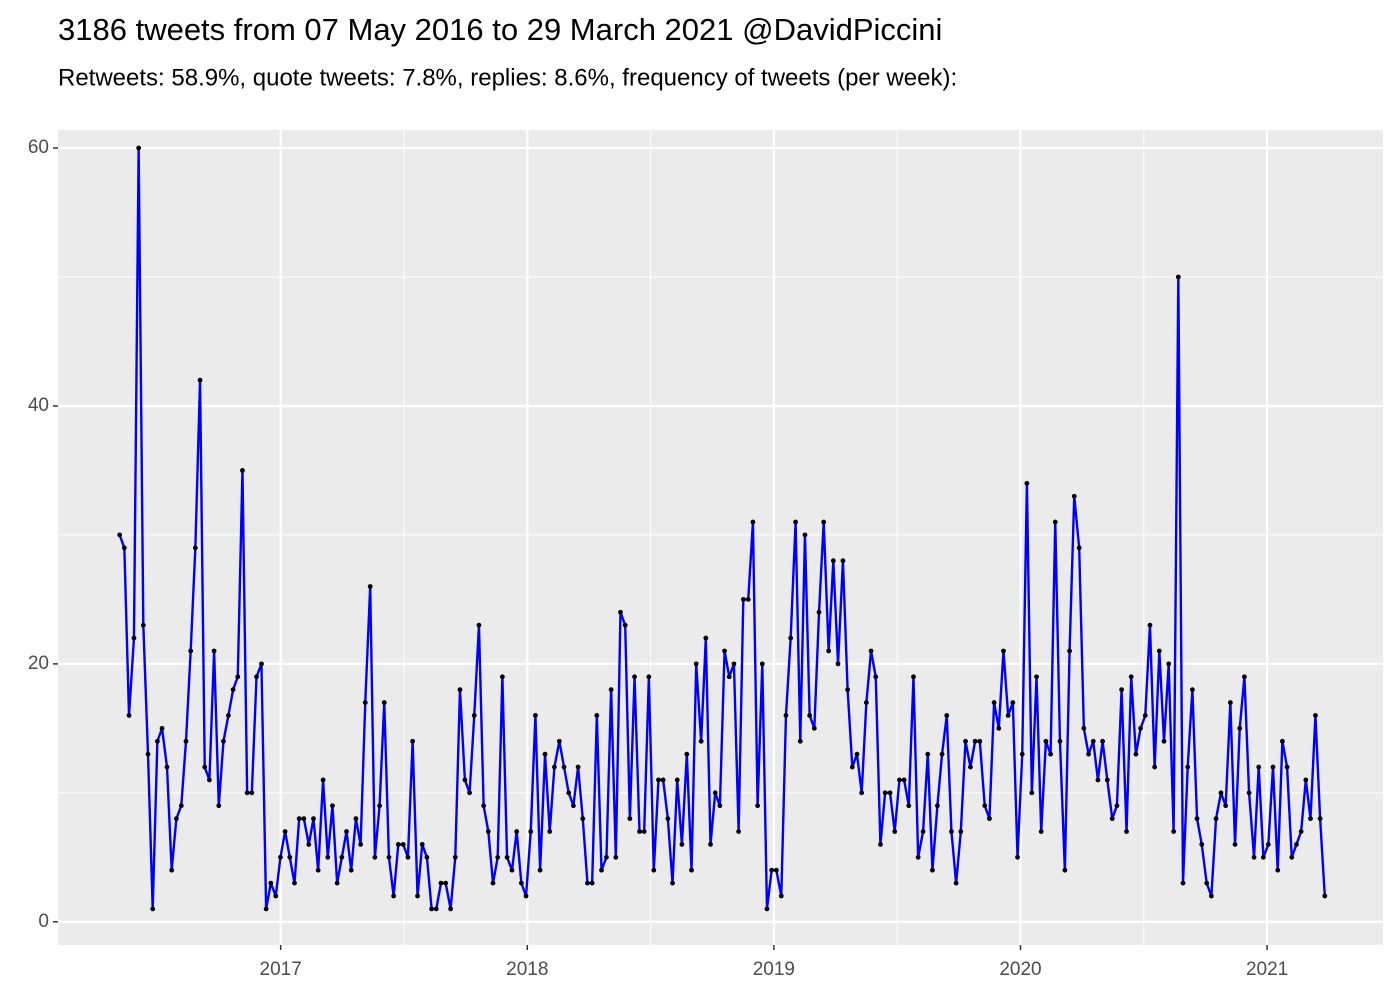  I want to click on y-tick-label: 40, so click(38, 405).